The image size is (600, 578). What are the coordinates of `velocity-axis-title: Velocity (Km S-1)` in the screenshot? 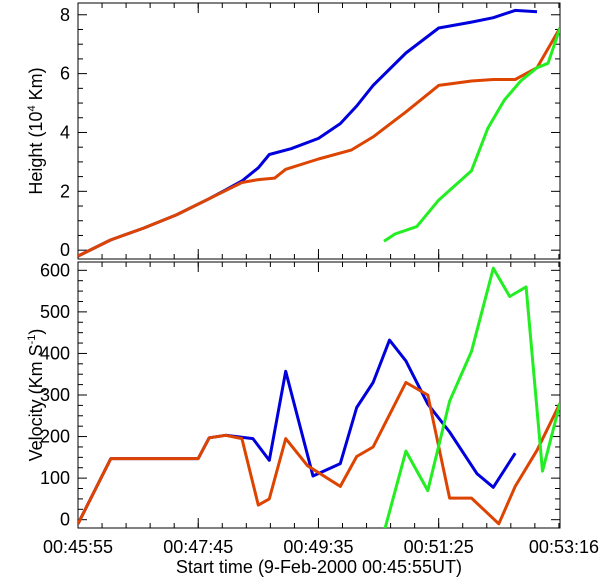 It's located at (36, 395).